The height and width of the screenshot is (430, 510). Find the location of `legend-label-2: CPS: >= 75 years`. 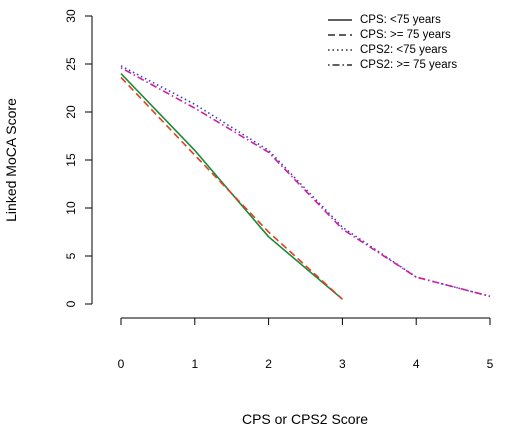

legend-label-2: CPS: >= 75 years is located at coordinates (405, 35).